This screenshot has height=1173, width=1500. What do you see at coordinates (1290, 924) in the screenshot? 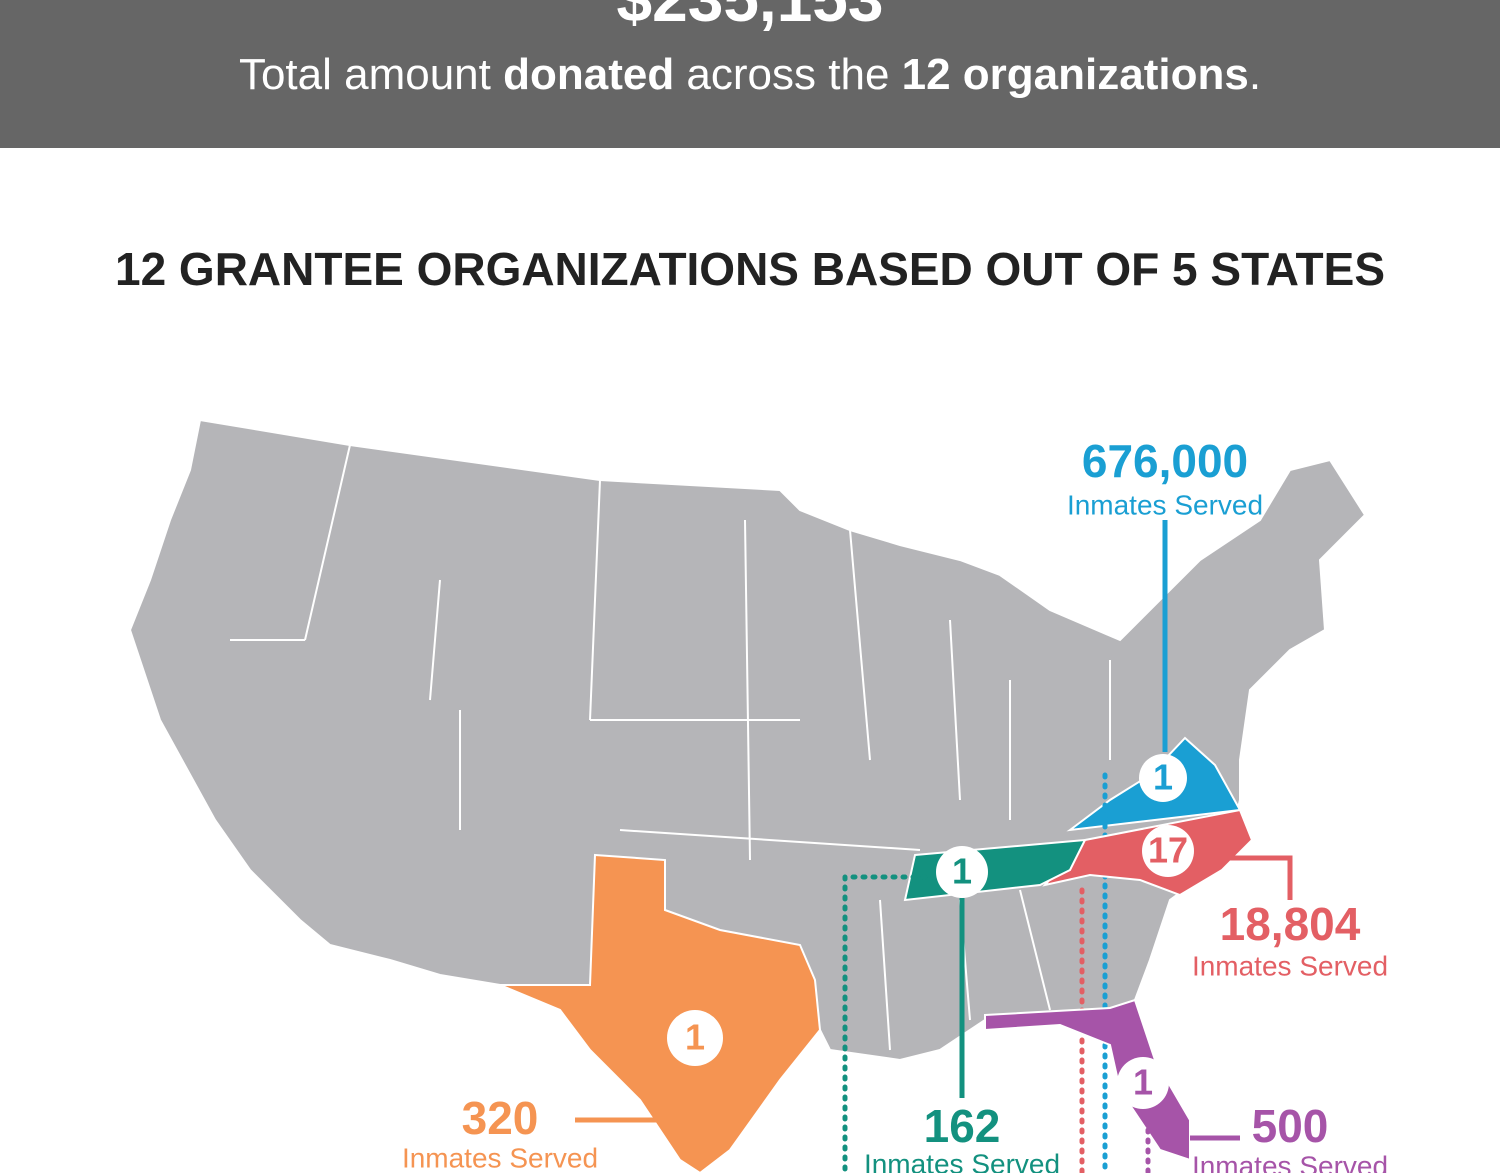
I see `inmates-value: 18,804` at bounding box center [1290, 924].